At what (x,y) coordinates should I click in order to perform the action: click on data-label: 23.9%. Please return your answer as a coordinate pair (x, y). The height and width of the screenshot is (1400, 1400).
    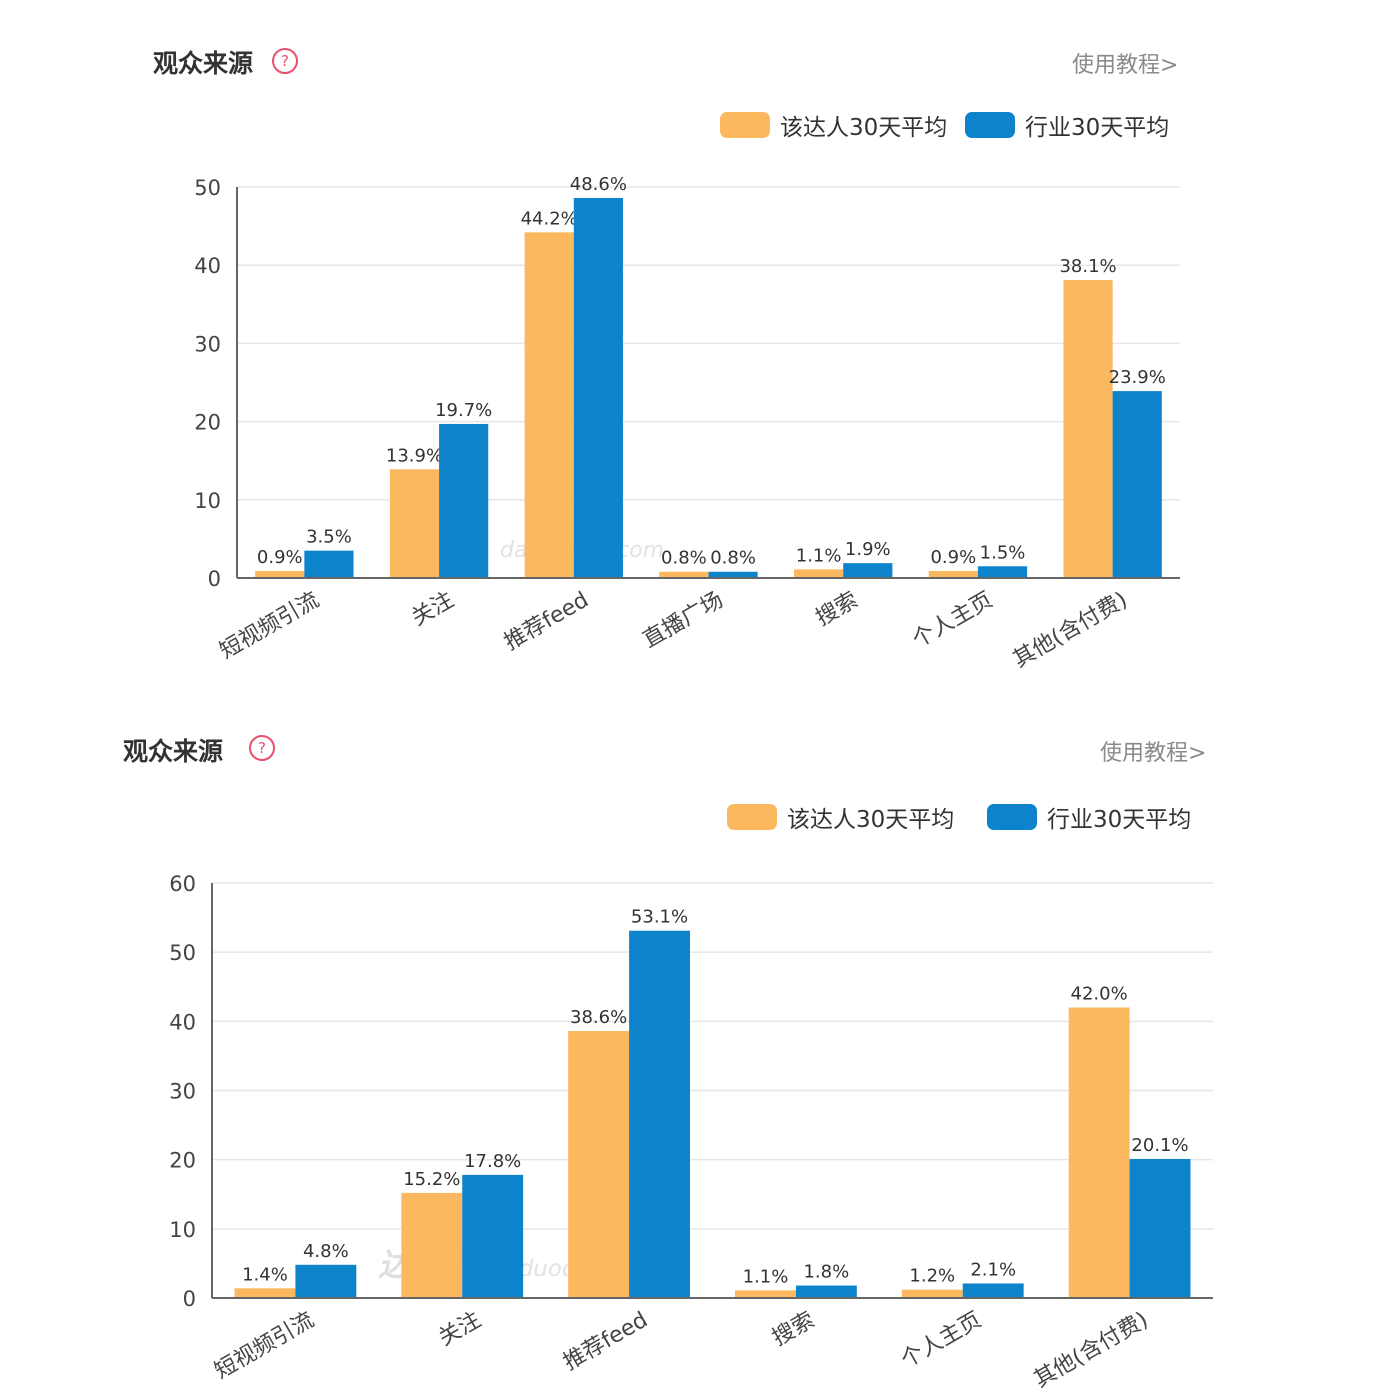
    Looking at the image, I should click on (1137, 377).